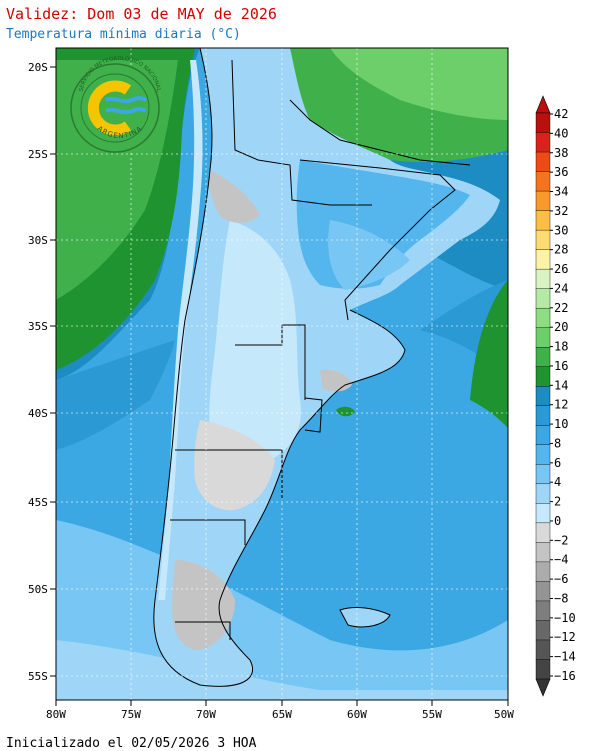 This screenshot has width=600, height=751. What do you see at coordinates (126, 111) in the screenshot?
I see `logo-wave-bottom` at bounding box center [126, 111].